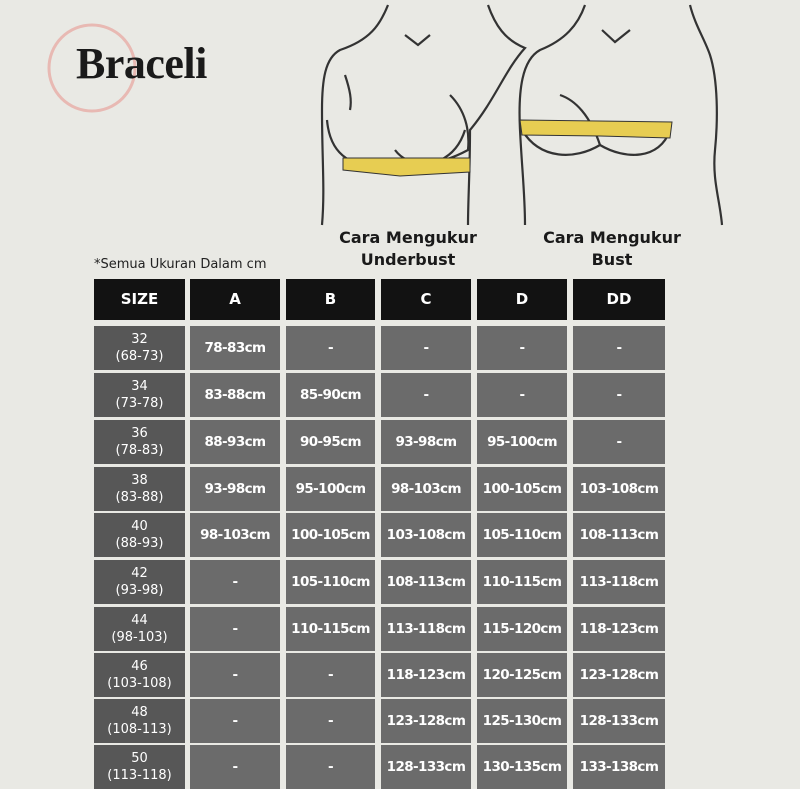 The height and width of the screenshot is (789, 800). What do you see at coordinates (139, 535) in the screenshot?
I see `size-cell: 40 (88-93)` at bounding box center [139, 535].